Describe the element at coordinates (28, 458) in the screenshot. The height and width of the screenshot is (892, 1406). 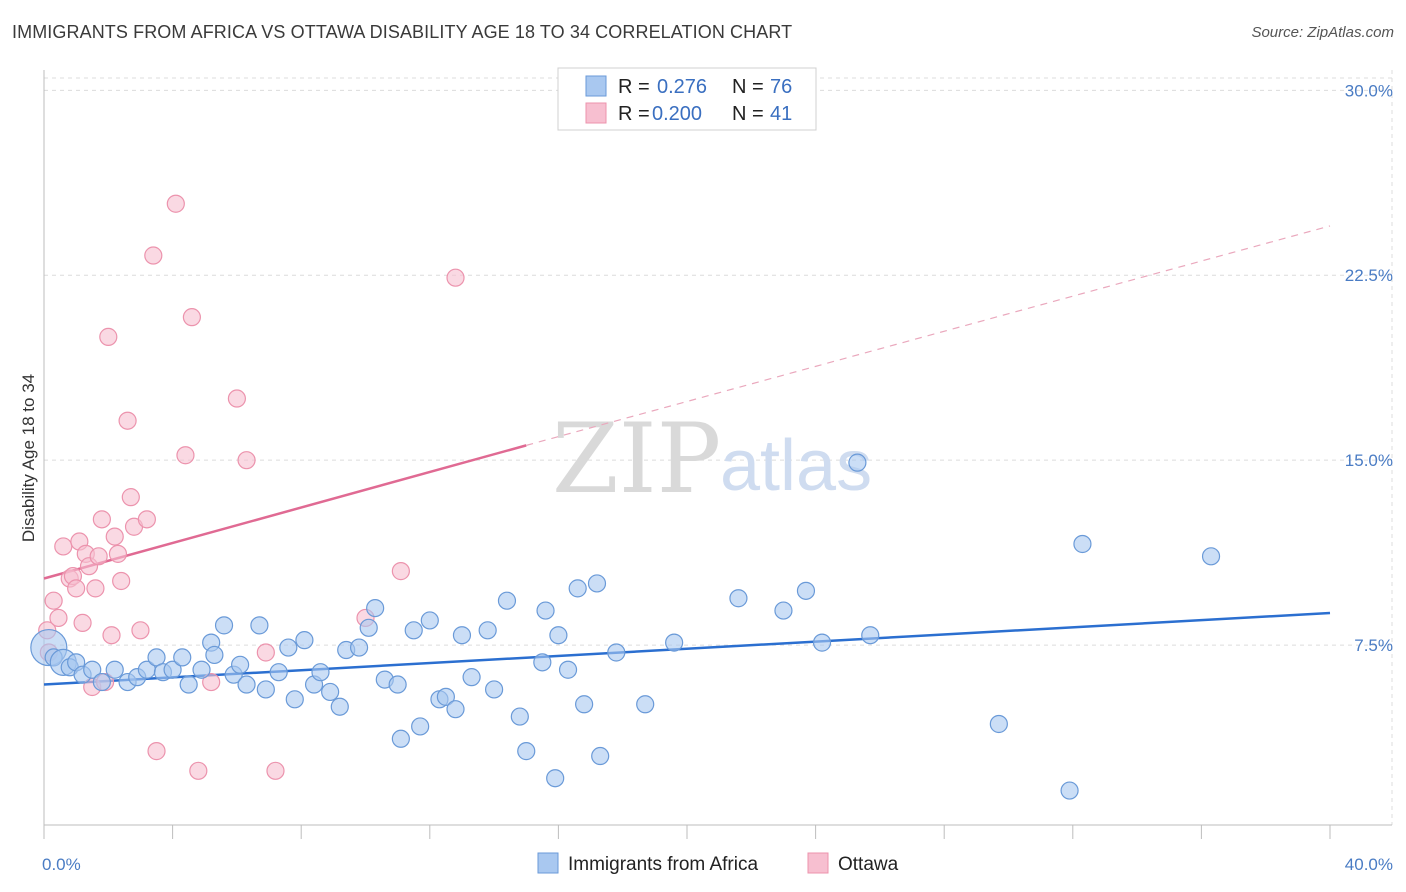
I see `y-axis-label: Disability Age 18 to 34` at that location.